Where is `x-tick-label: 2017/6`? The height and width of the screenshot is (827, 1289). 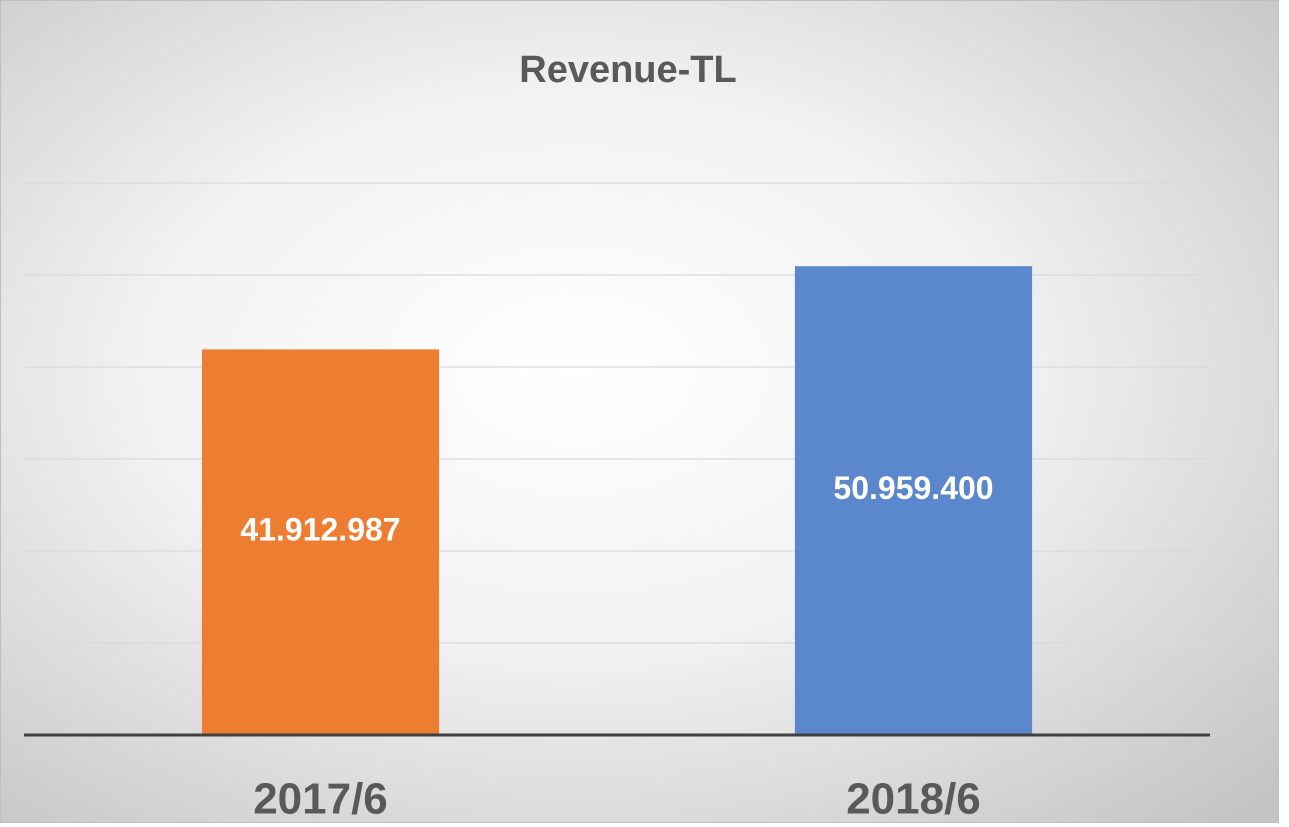 x-tick-label: 2017/6 is located at coordinates (320, 799).